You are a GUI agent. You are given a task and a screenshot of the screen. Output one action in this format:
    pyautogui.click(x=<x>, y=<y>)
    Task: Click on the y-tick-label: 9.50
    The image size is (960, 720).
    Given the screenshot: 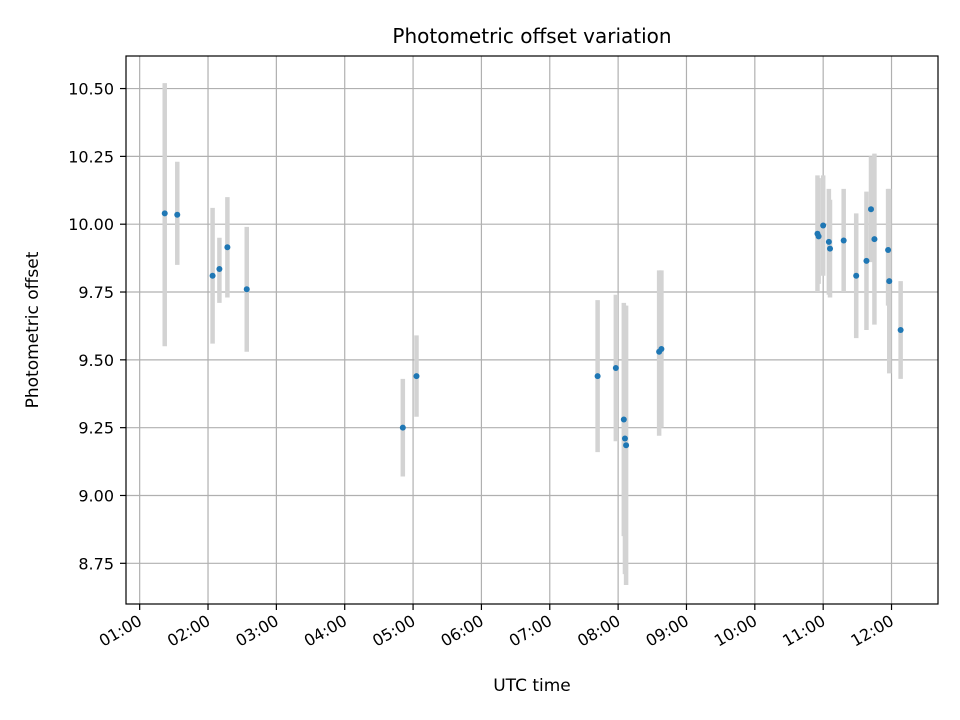 What is the action you would take?
    pyautogui.click(x=96, y=360)
    